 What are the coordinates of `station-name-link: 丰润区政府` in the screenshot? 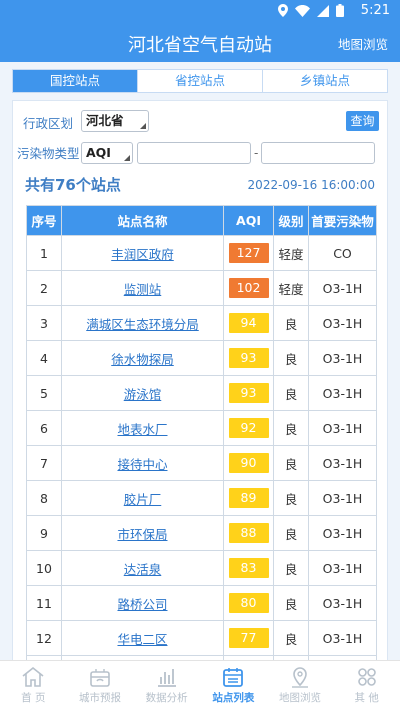 It's located at (142, 254).